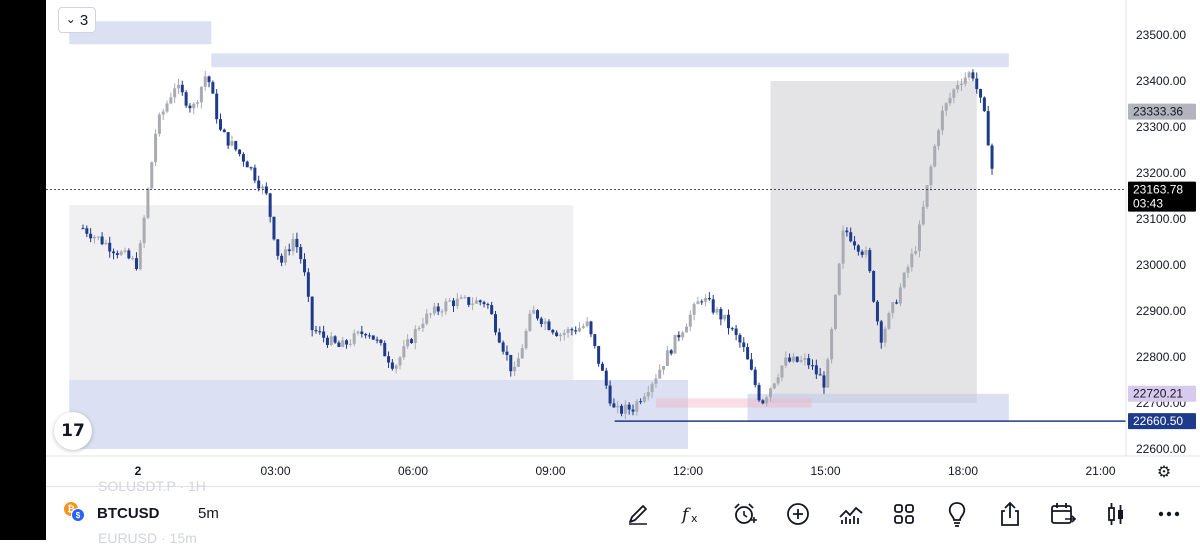  Describe the element at coordinates (147, 538) in the screenshot. I see `watchlist-hint-bottom: EURUSD · 15m` at that location.